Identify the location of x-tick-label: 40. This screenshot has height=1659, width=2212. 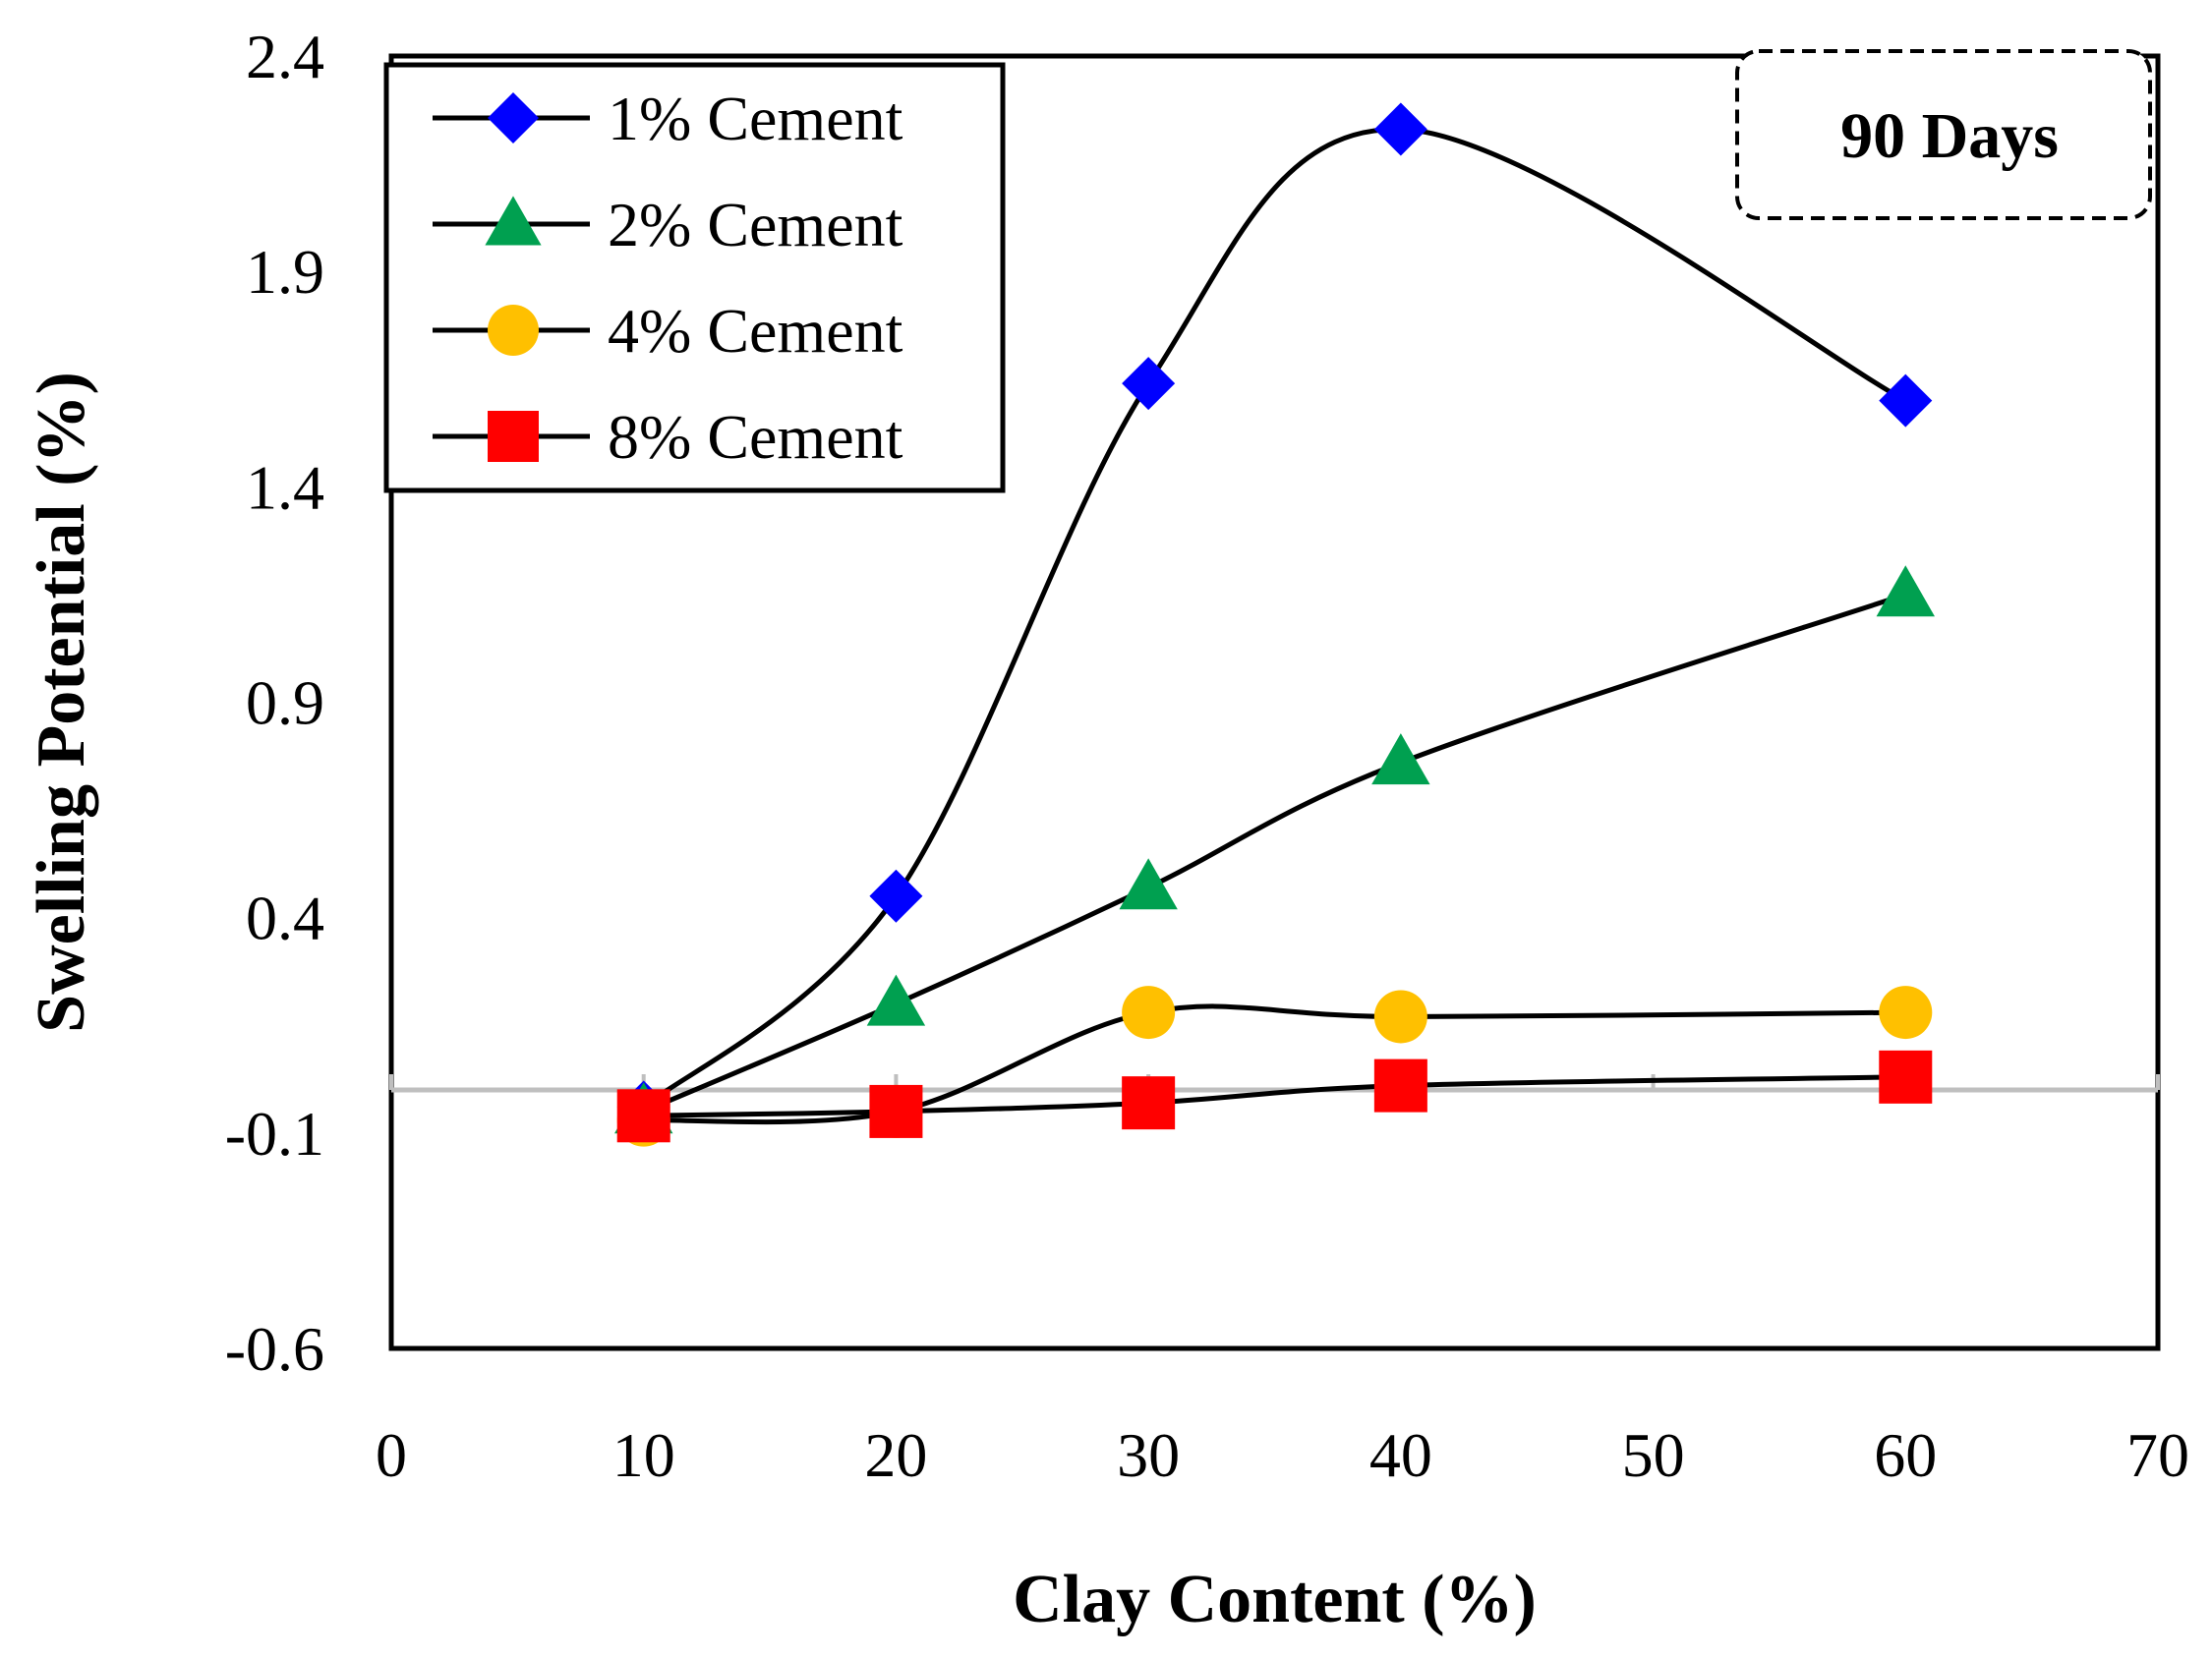
(1401, 1455).